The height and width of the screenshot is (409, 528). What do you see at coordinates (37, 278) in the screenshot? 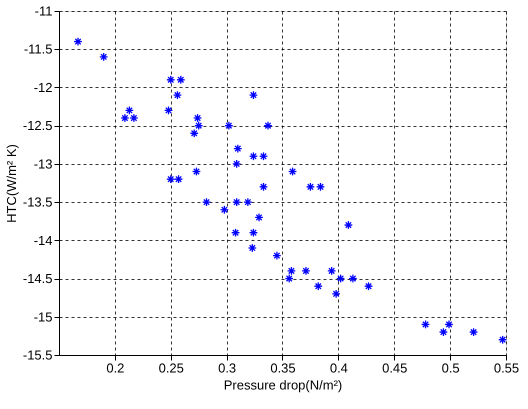
I see `y-tick-label: -14.5` at bounding box center [37, 278].